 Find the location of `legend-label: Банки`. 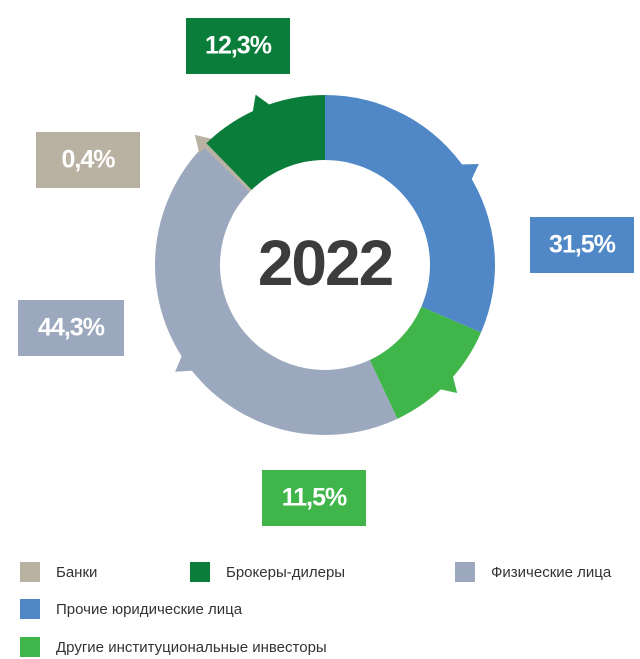

legend-label: Банки is located at coordinates (76, 572).